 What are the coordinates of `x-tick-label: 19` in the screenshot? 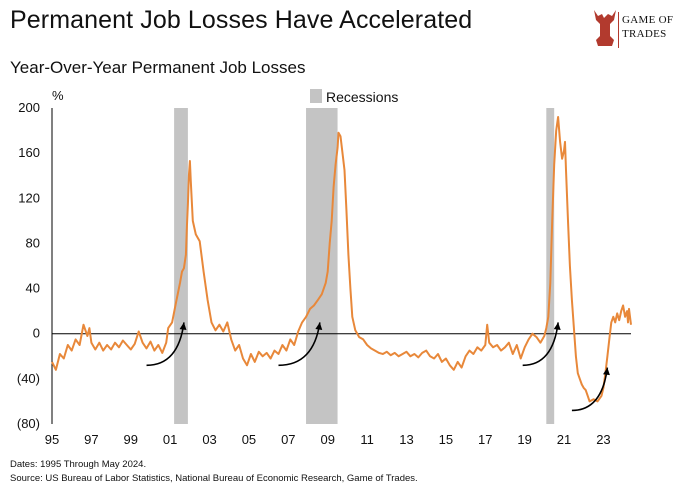 It's located at (524, 439).